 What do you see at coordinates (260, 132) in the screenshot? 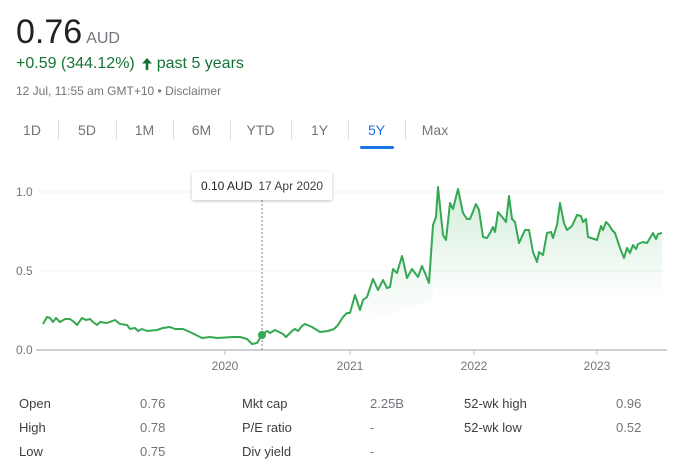
I see `tab-ytd: YTD` at bounding box center [260, 132].